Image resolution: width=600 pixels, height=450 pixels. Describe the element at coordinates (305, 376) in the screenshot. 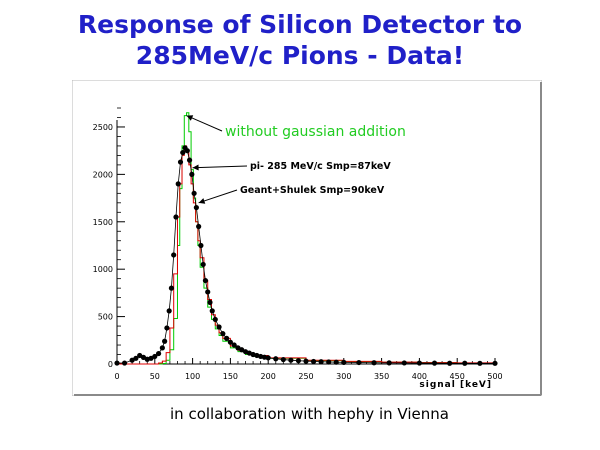

I see `x-tick-label: 250` at that location.